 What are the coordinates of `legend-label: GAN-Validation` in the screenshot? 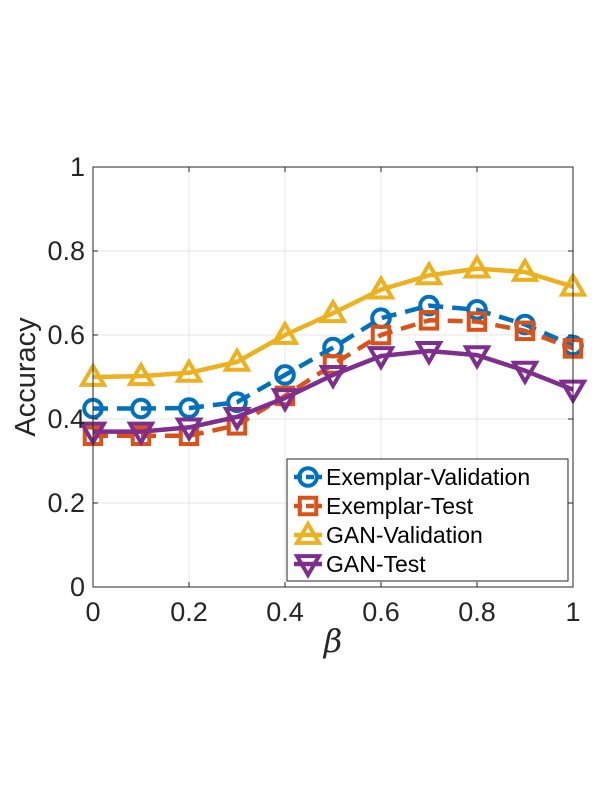 It's located at (404, 535).